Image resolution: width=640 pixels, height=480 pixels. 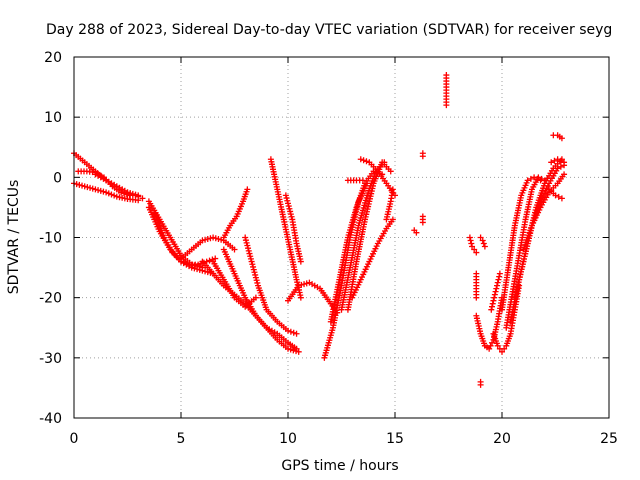 What do you see at coordinates (50, 419) in the screenshot?
I see `y-tick-label: -40` at bounding box center [50, 419].